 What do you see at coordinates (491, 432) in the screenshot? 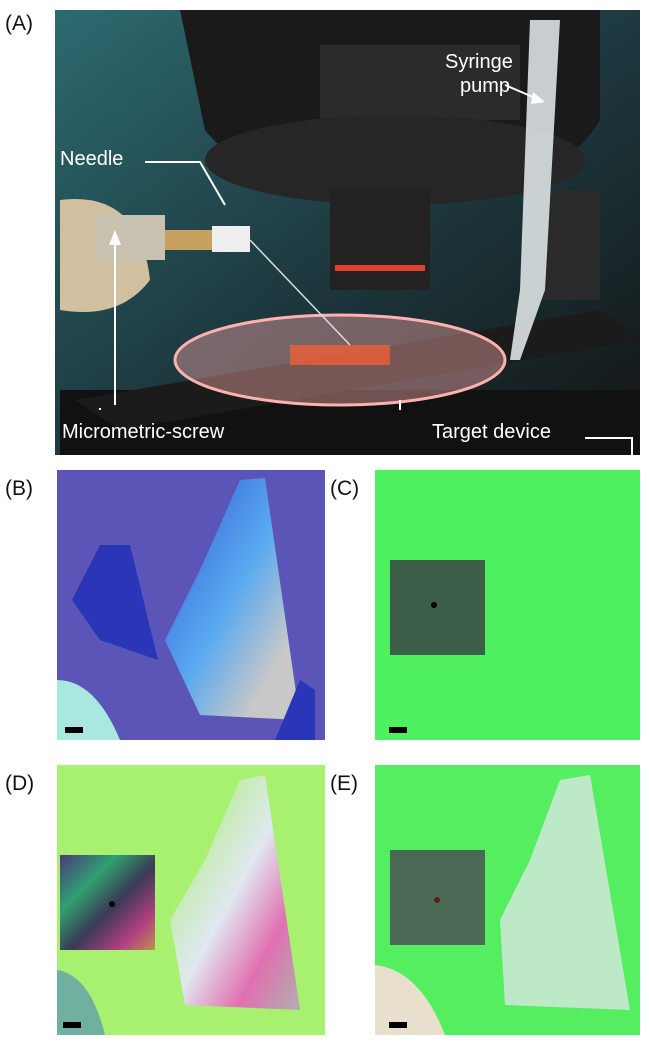
I see `annotation: Target device` at bounding box center [491, 432].